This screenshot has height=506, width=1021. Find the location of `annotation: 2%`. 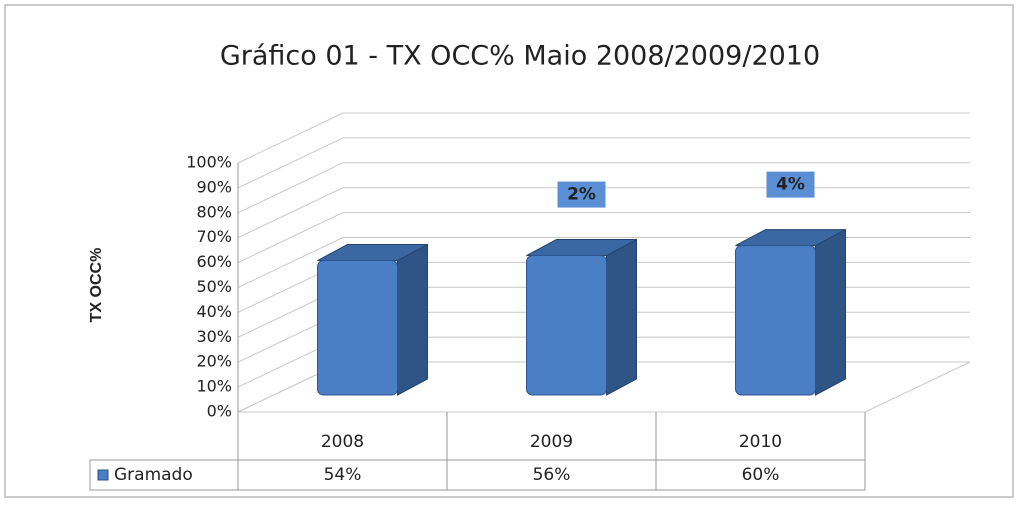

annotation: 2% is located at coordinates (581, 195).